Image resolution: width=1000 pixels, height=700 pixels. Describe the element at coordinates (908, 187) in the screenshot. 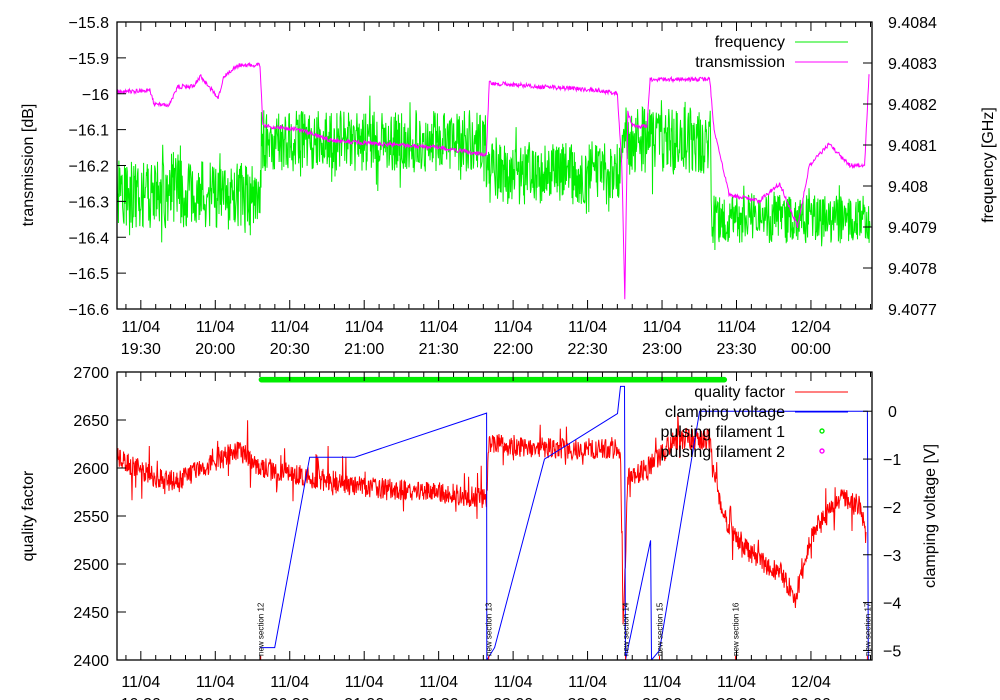

I see `y2-tick-label: 9.408` at that location.